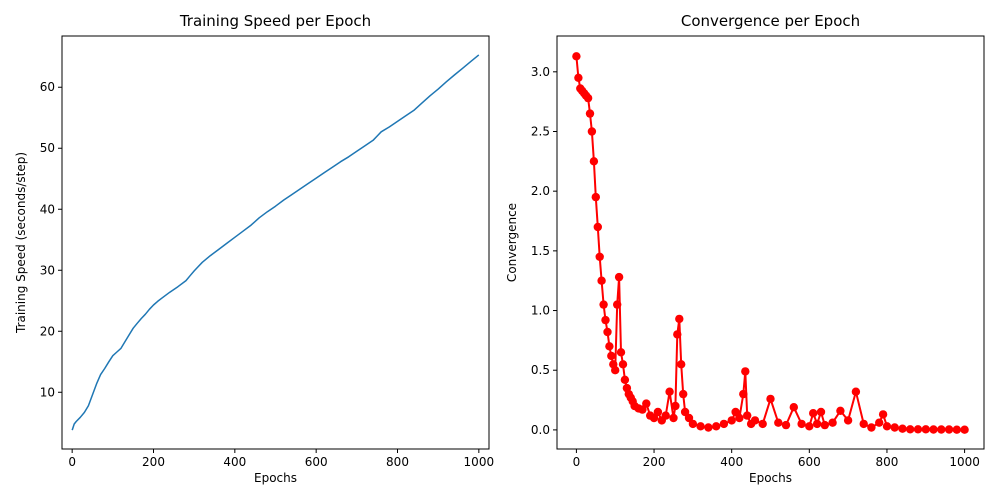  Describe the element at coordinates (540, 311) in the screenshot. I see `y-tick-label: 1.0` at that location.